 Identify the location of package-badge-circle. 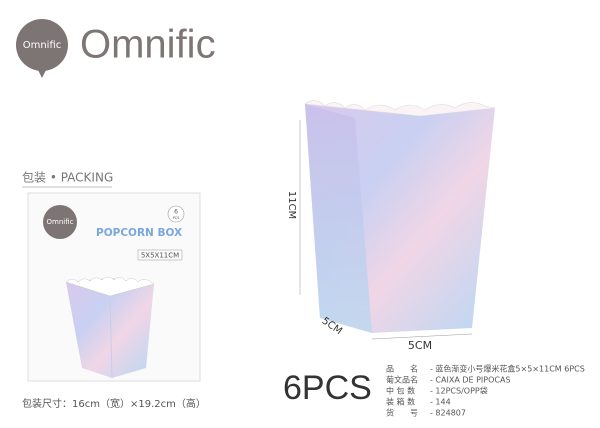
(60, 222).